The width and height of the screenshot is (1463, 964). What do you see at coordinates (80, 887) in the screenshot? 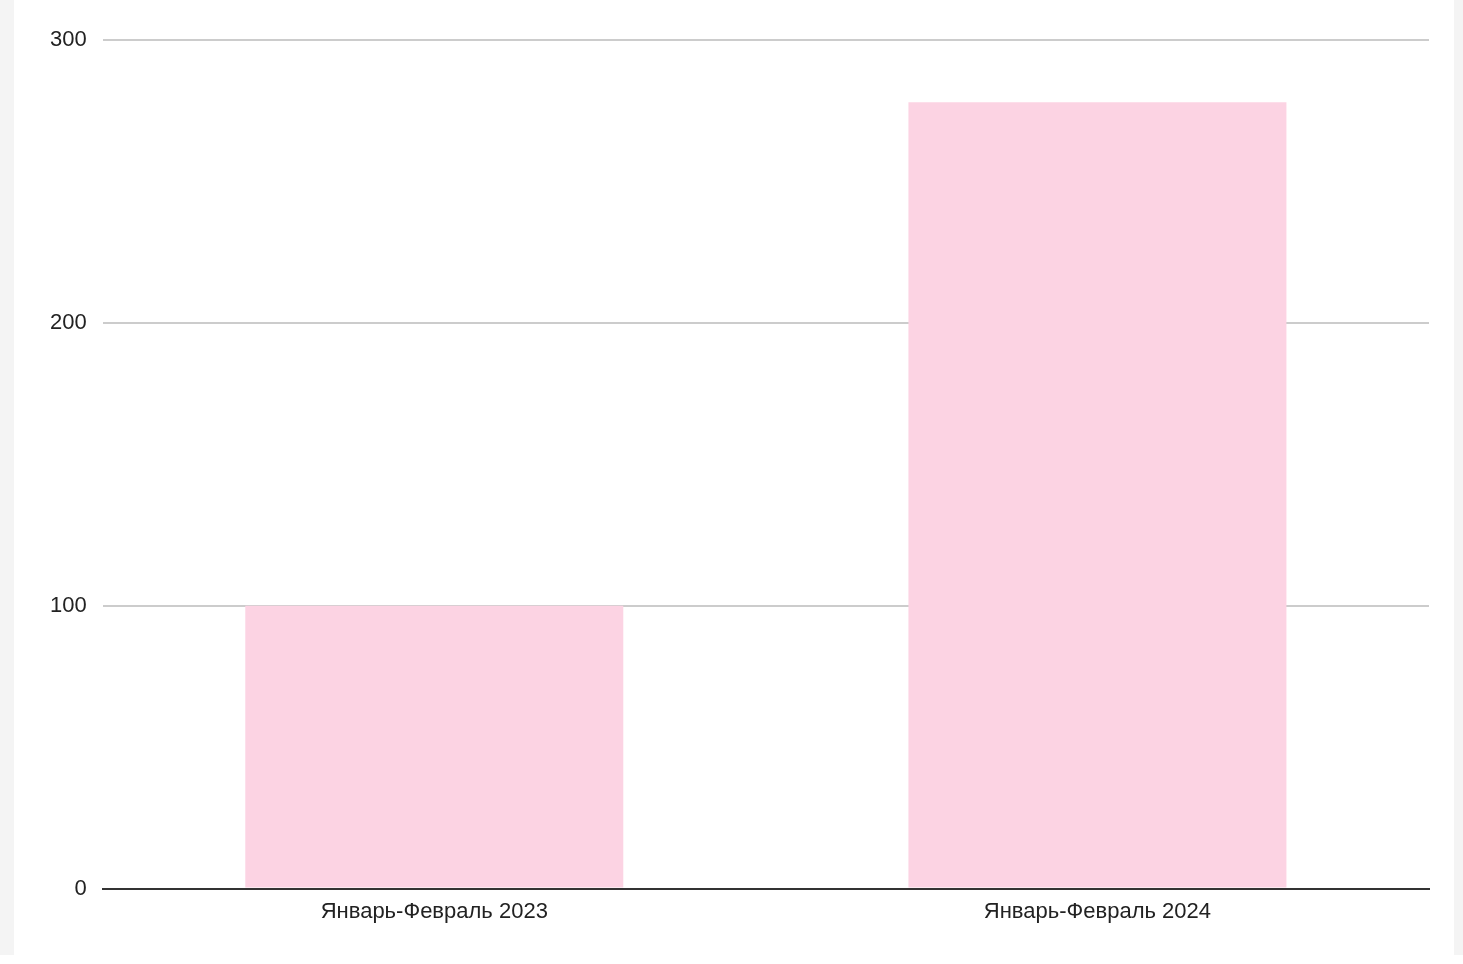
I see `y-tick-label: 0` at bounding box center [80, 887].